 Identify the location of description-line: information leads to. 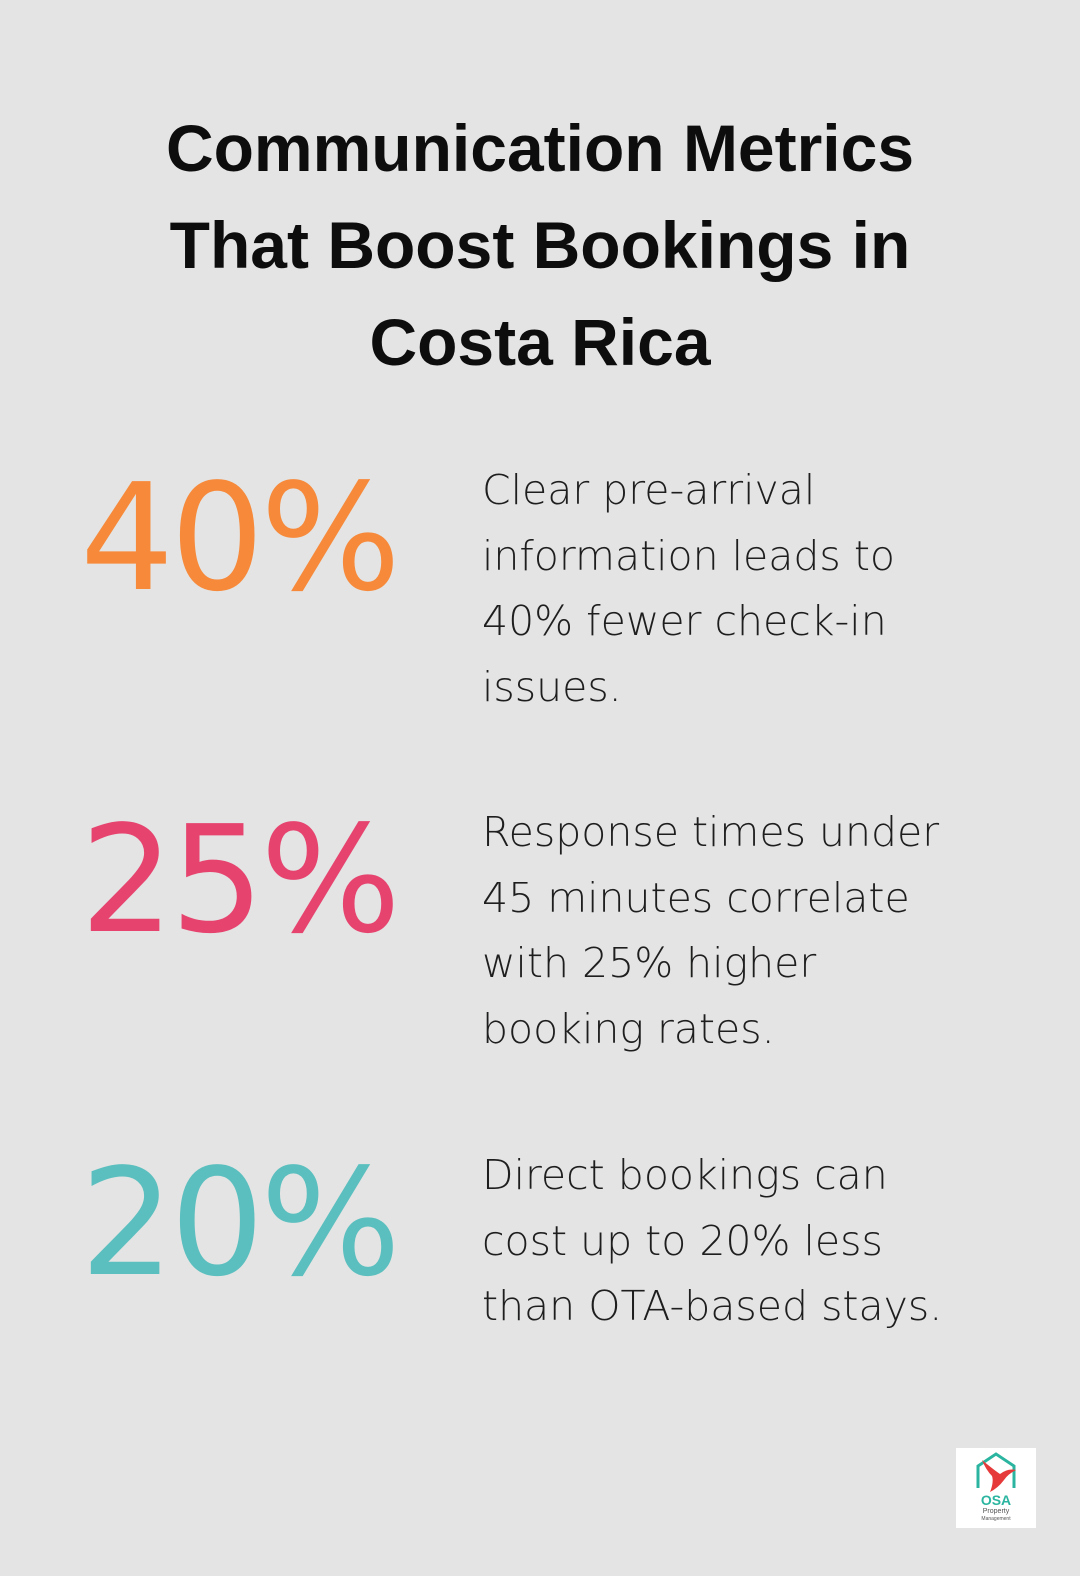
(688, 555).